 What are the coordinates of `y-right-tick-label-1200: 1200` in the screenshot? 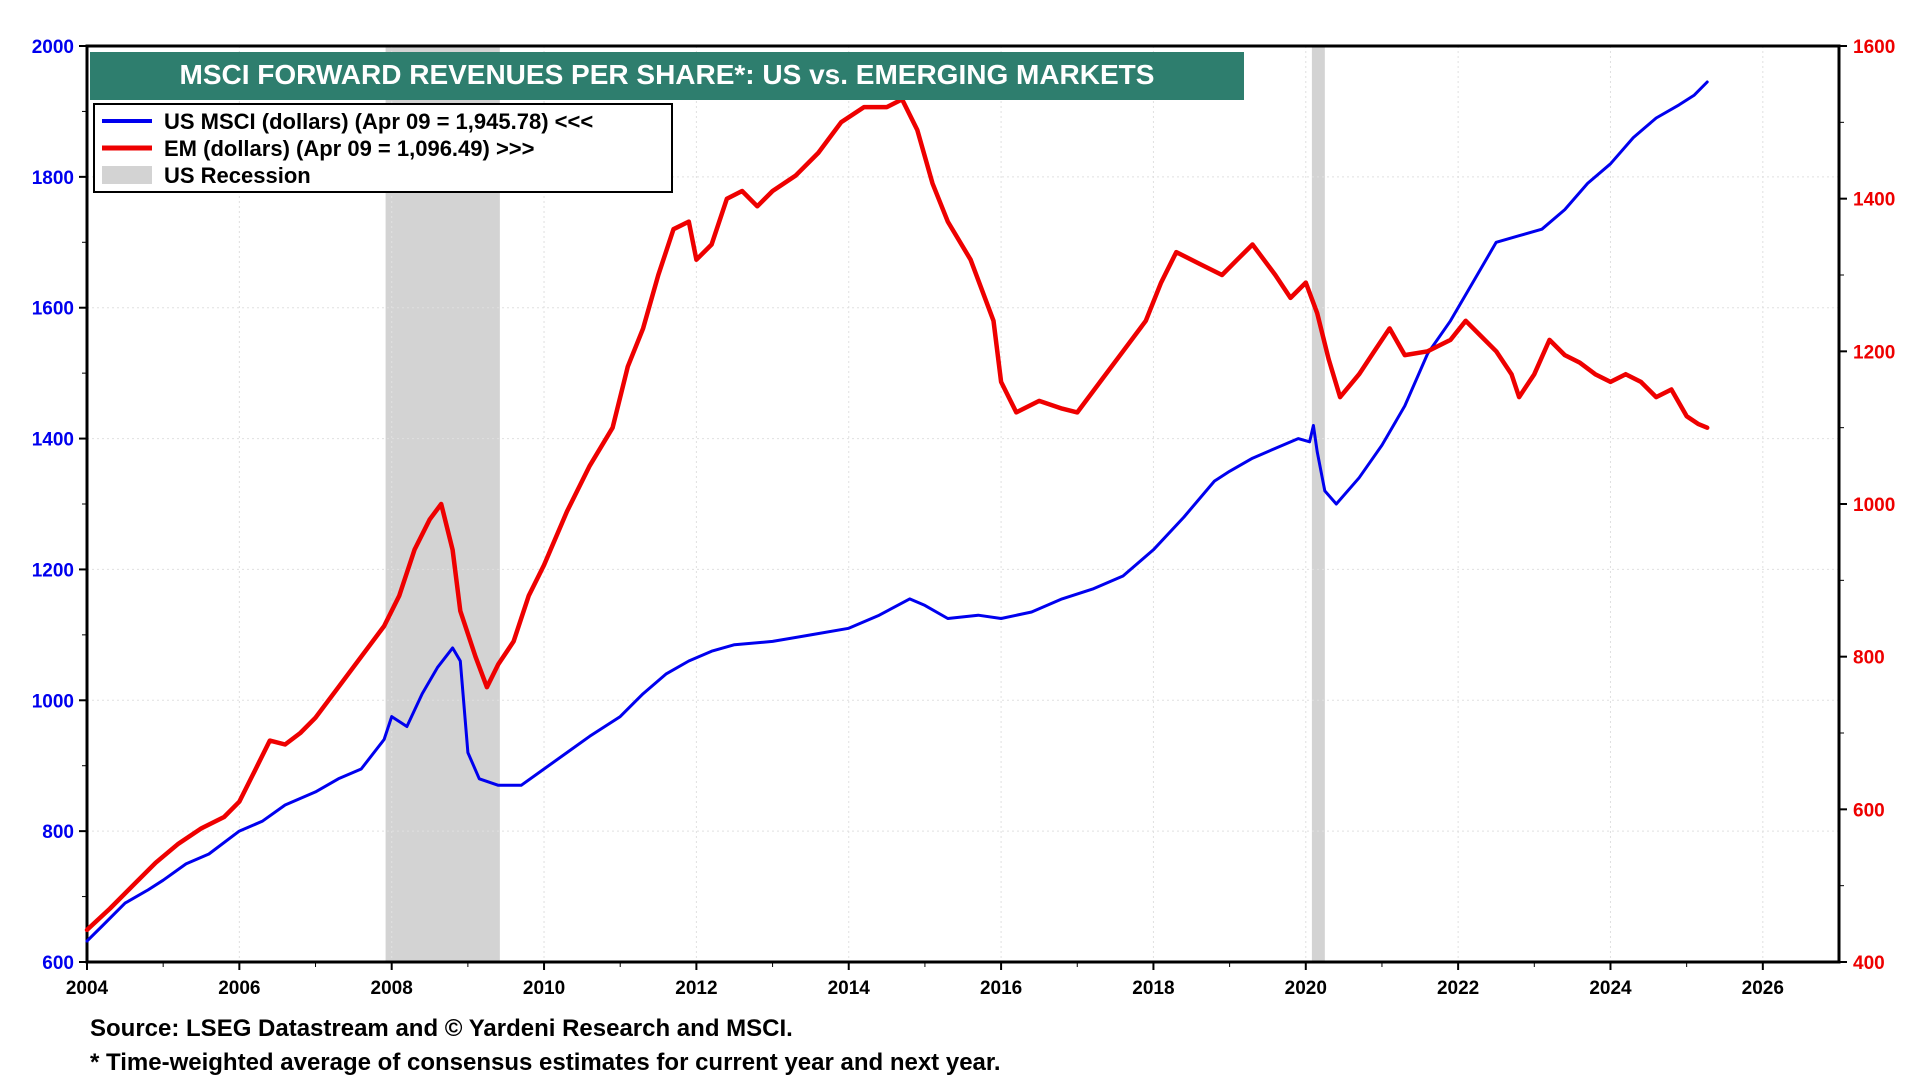 It's located at (1874, 352).